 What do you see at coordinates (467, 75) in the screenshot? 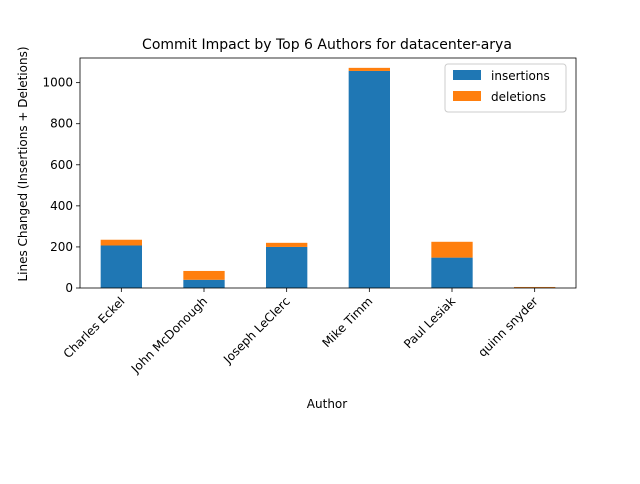
I see `legend-swatch-insertions` at bounding box center [467, 75].